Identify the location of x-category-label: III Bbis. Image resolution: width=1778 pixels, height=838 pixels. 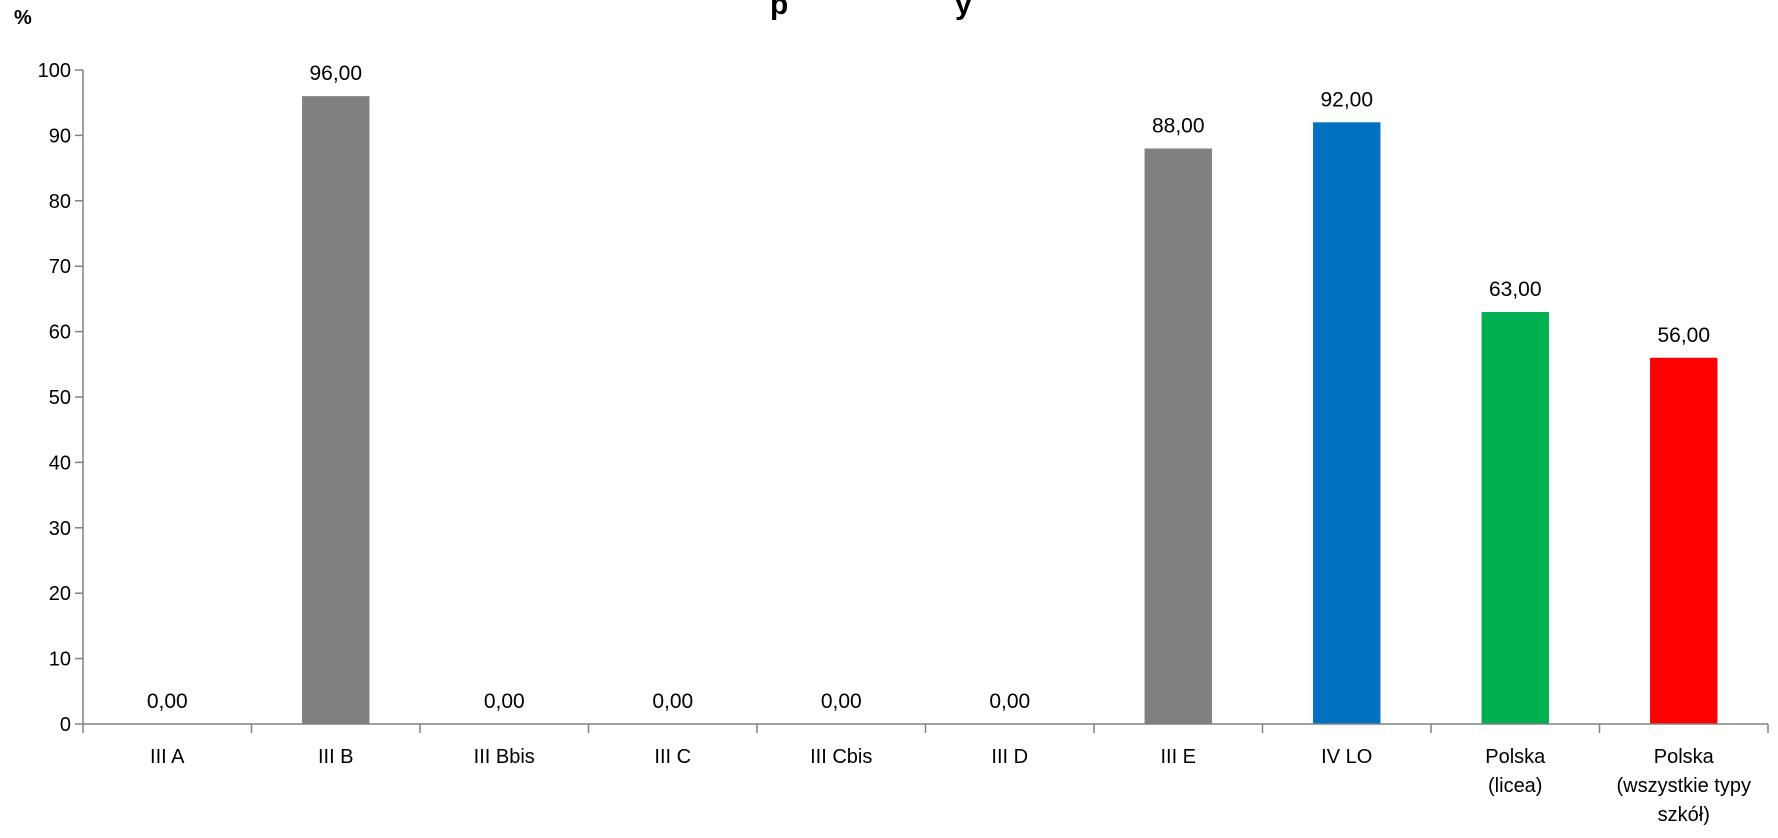
(504, 757).